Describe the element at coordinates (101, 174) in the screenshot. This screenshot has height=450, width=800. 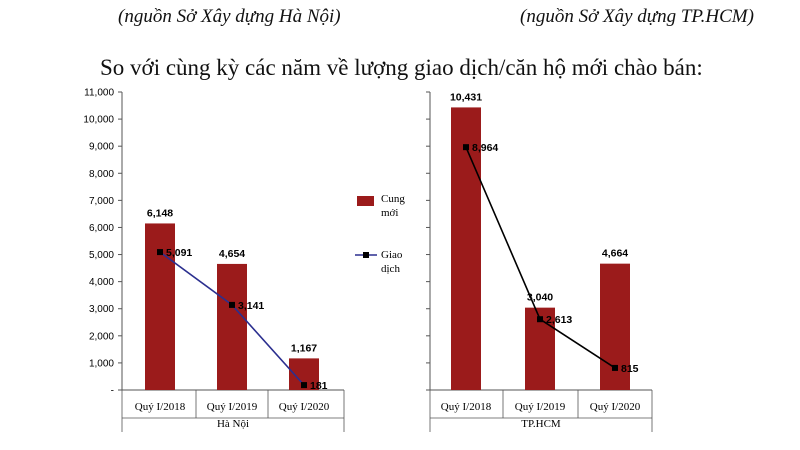
I see `y-tick-label: 8,000` at that location.